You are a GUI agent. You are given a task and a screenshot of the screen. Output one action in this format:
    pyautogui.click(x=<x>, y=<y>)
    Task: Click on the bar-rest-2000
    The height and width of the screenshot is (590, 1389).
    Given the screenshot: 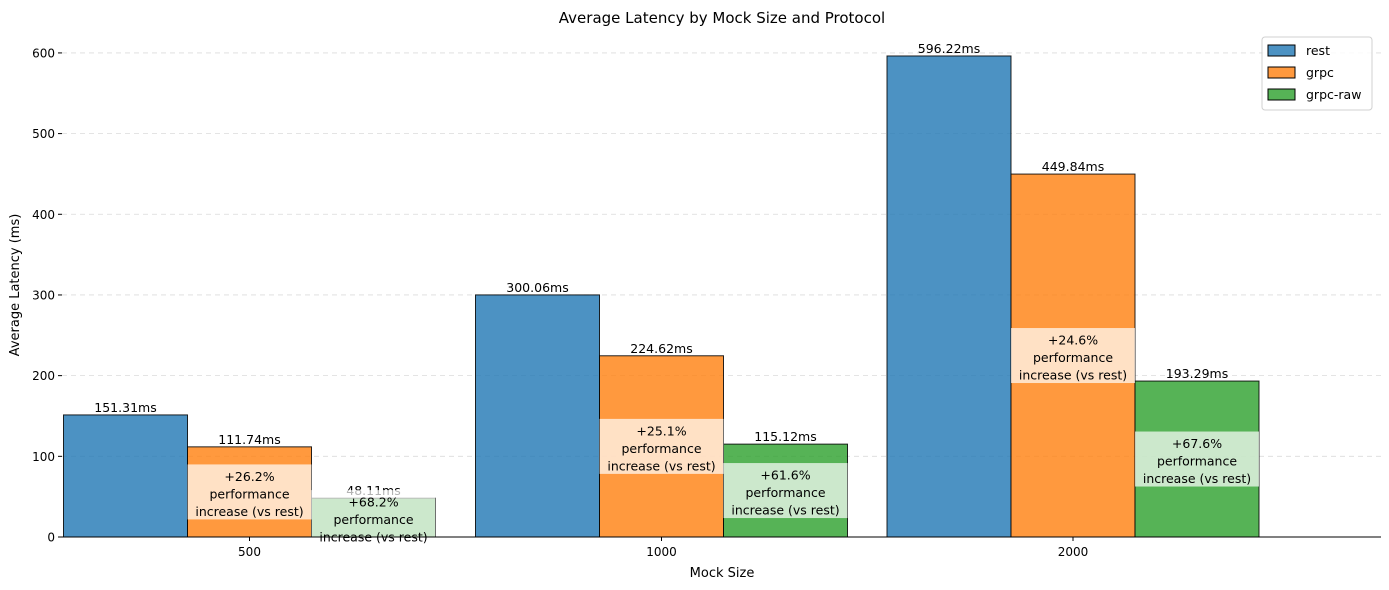 What is the action you would take?
    pyautogui.click(x=949, y=296)
    